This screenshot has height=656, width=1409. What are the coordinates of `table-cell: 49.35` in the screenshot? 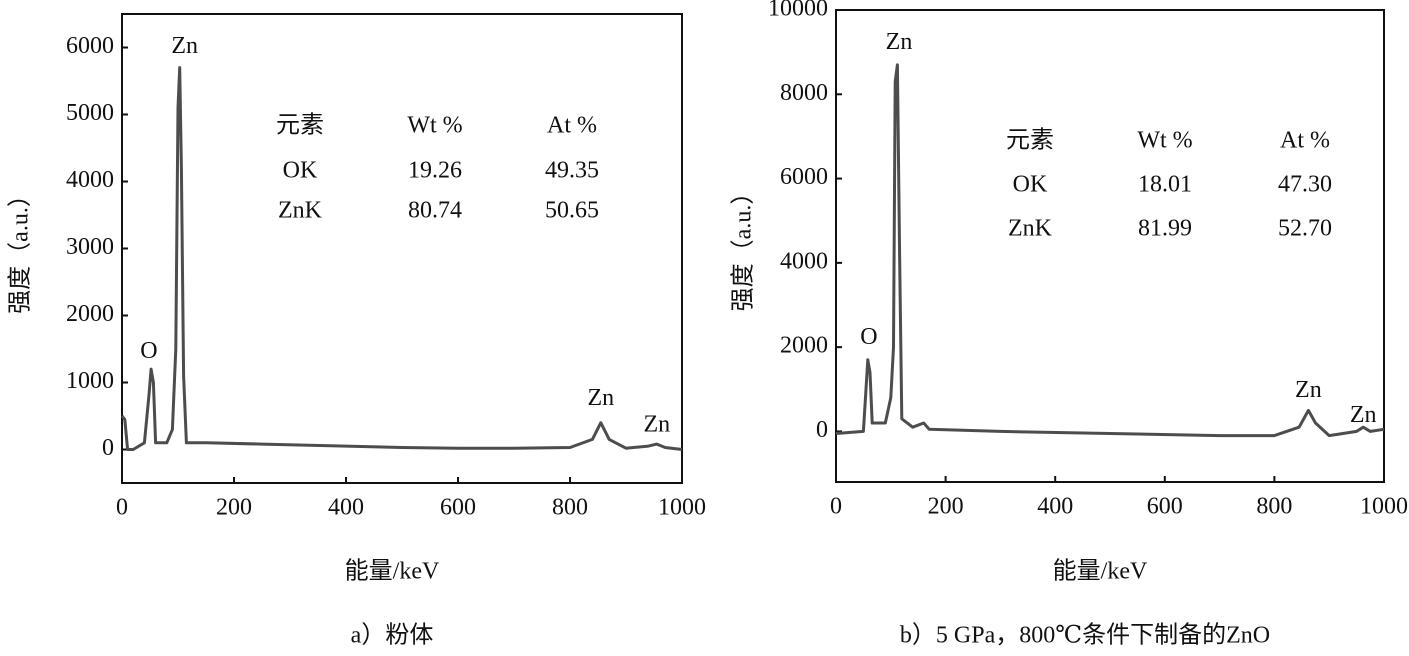 It's located at (572, 171).